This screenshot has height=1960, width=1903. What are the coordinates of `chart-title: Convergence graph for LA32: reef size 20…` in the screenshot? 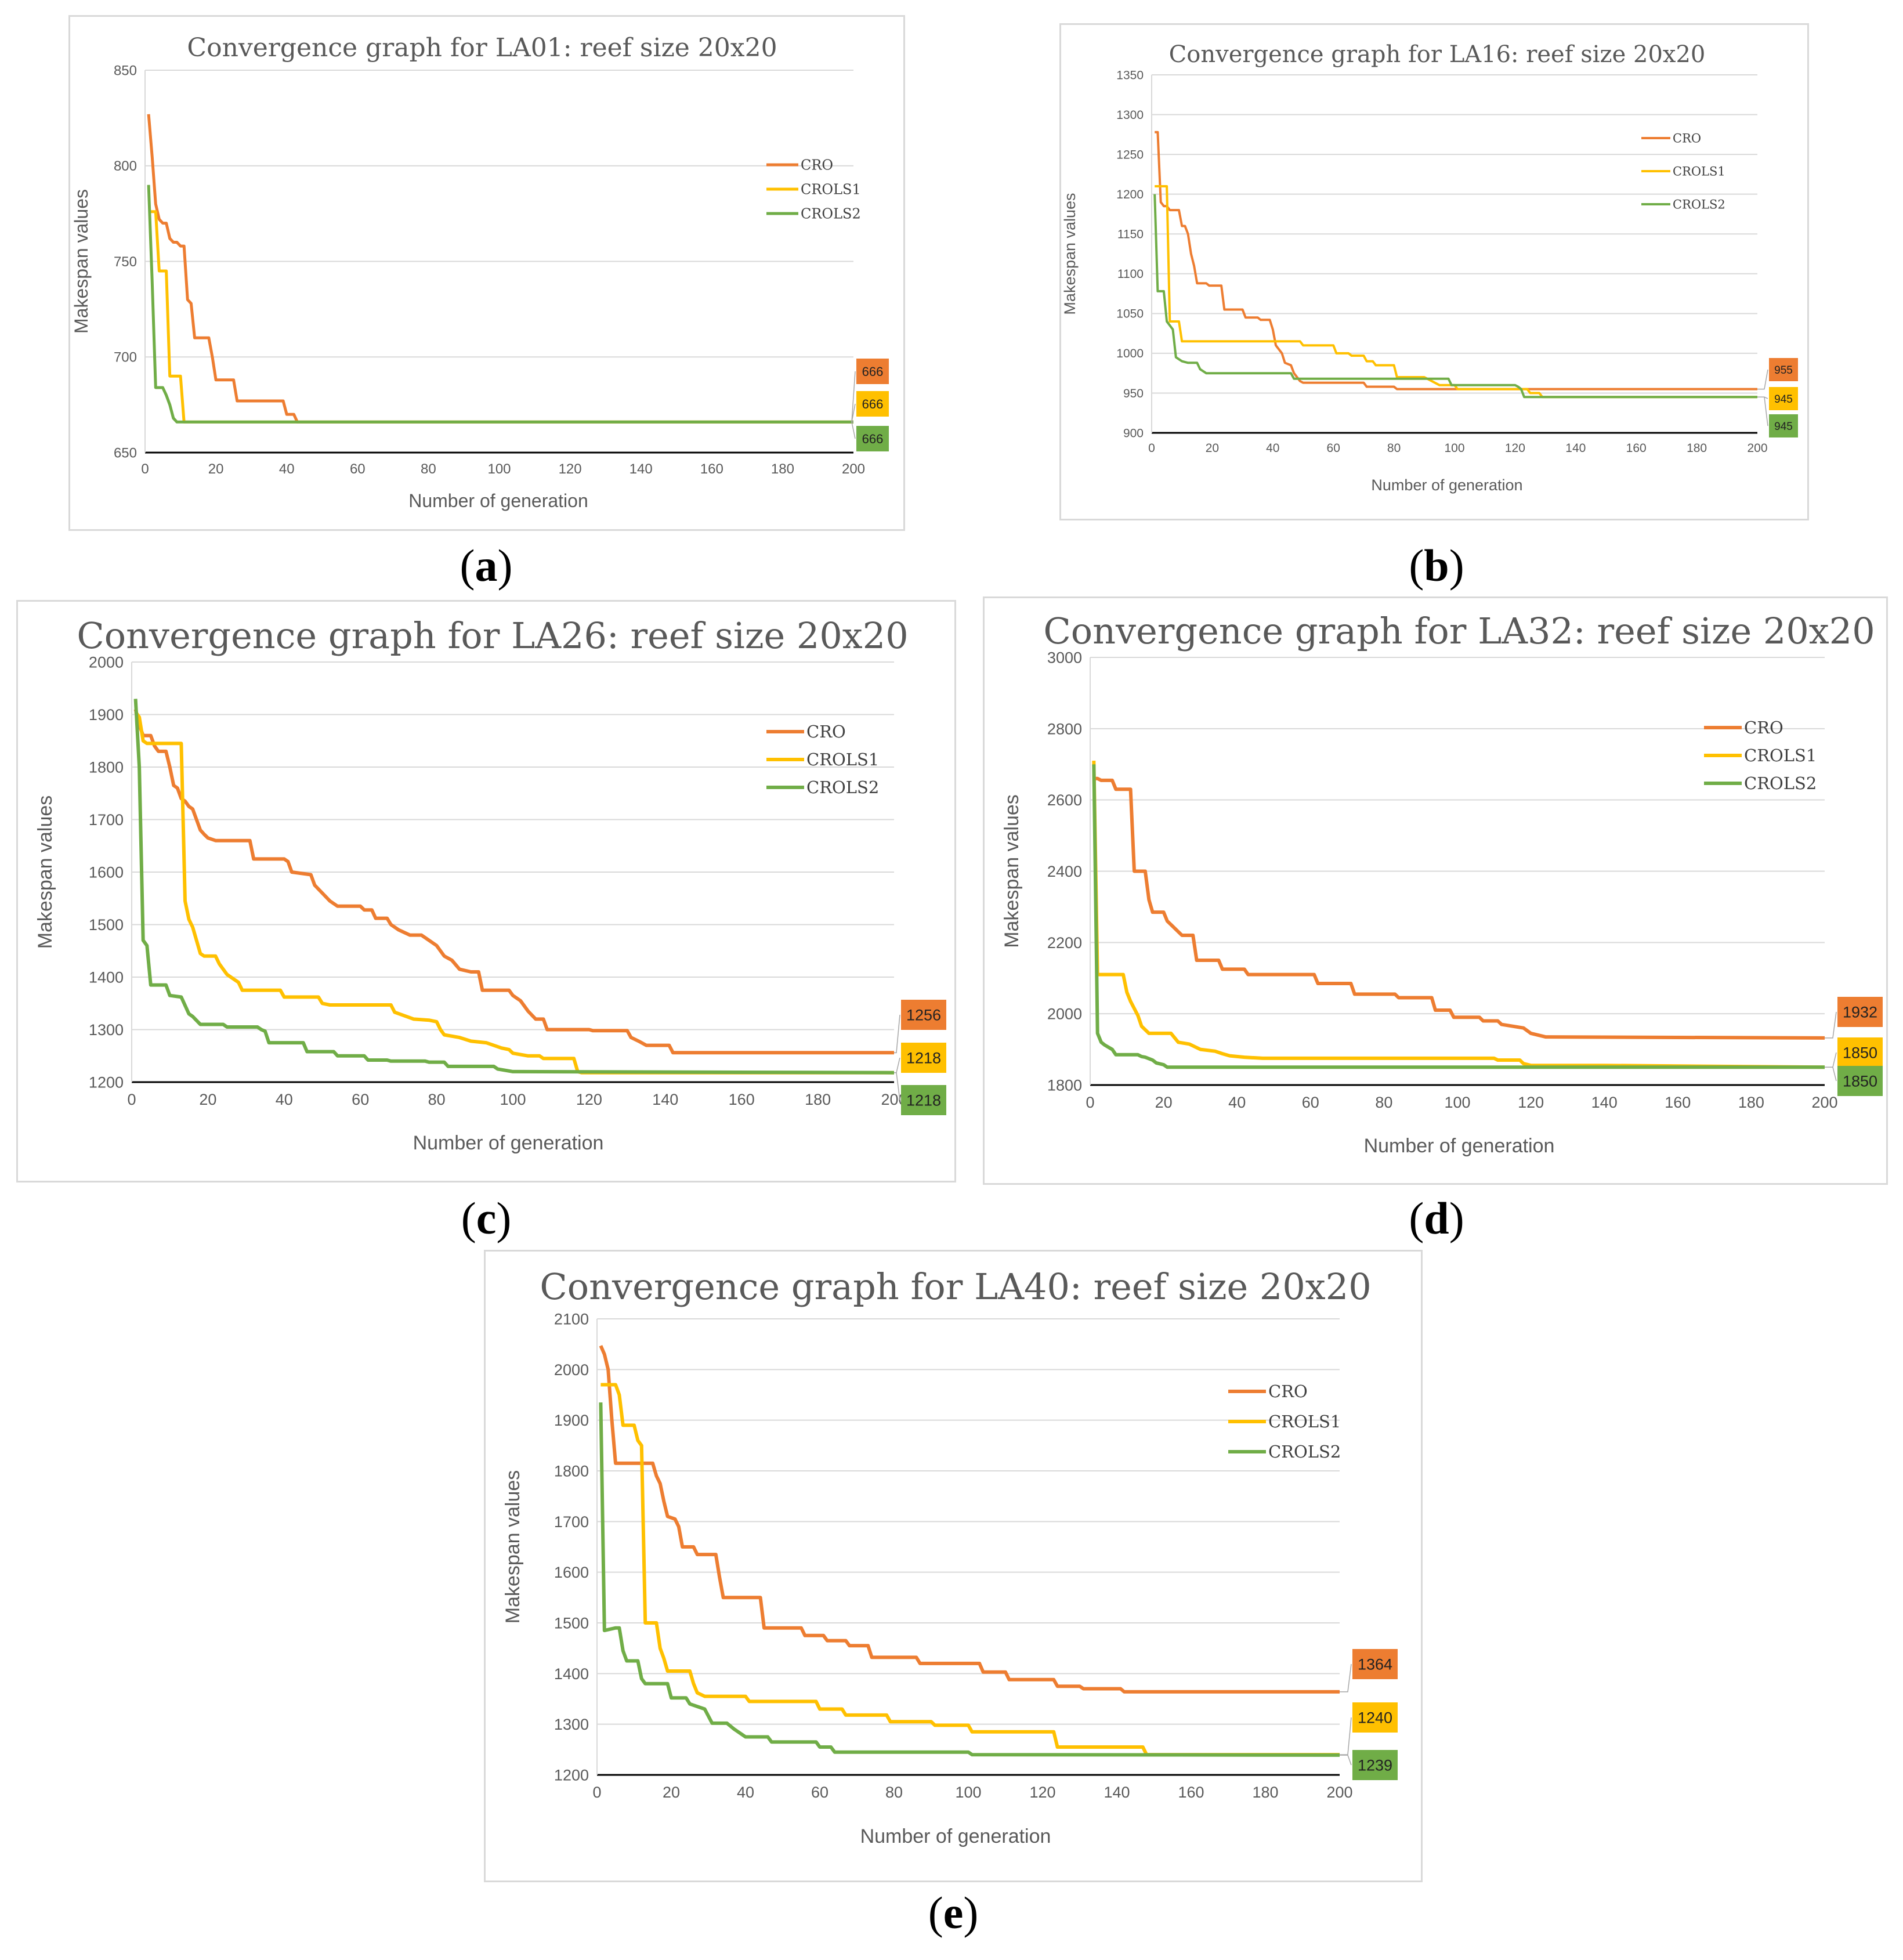 It's located at (1459, 631).